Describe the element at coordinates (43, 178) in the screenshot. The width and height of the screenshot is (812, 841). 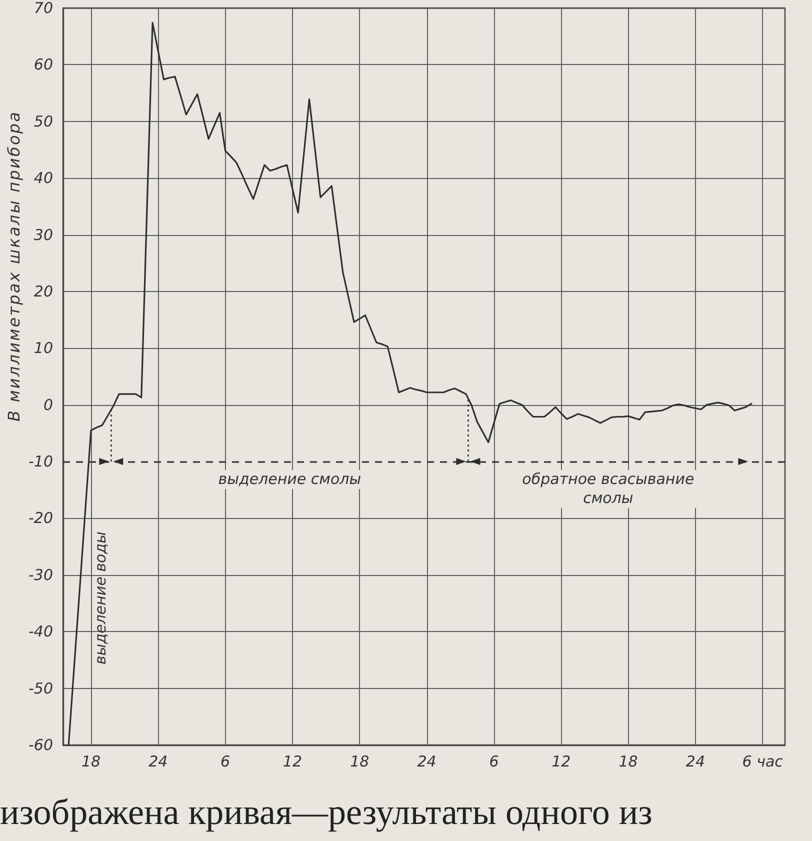
I see `y-tick-label: 40` at that location.